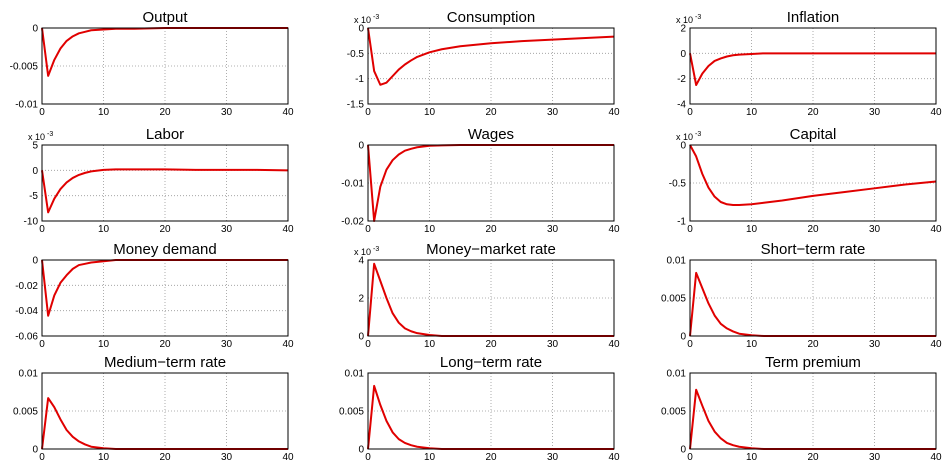 The image size is (942, 467). Describe the element at coordinates (356, 105) in the screenshot. I see `y-tick-label: -1.5` at that location.